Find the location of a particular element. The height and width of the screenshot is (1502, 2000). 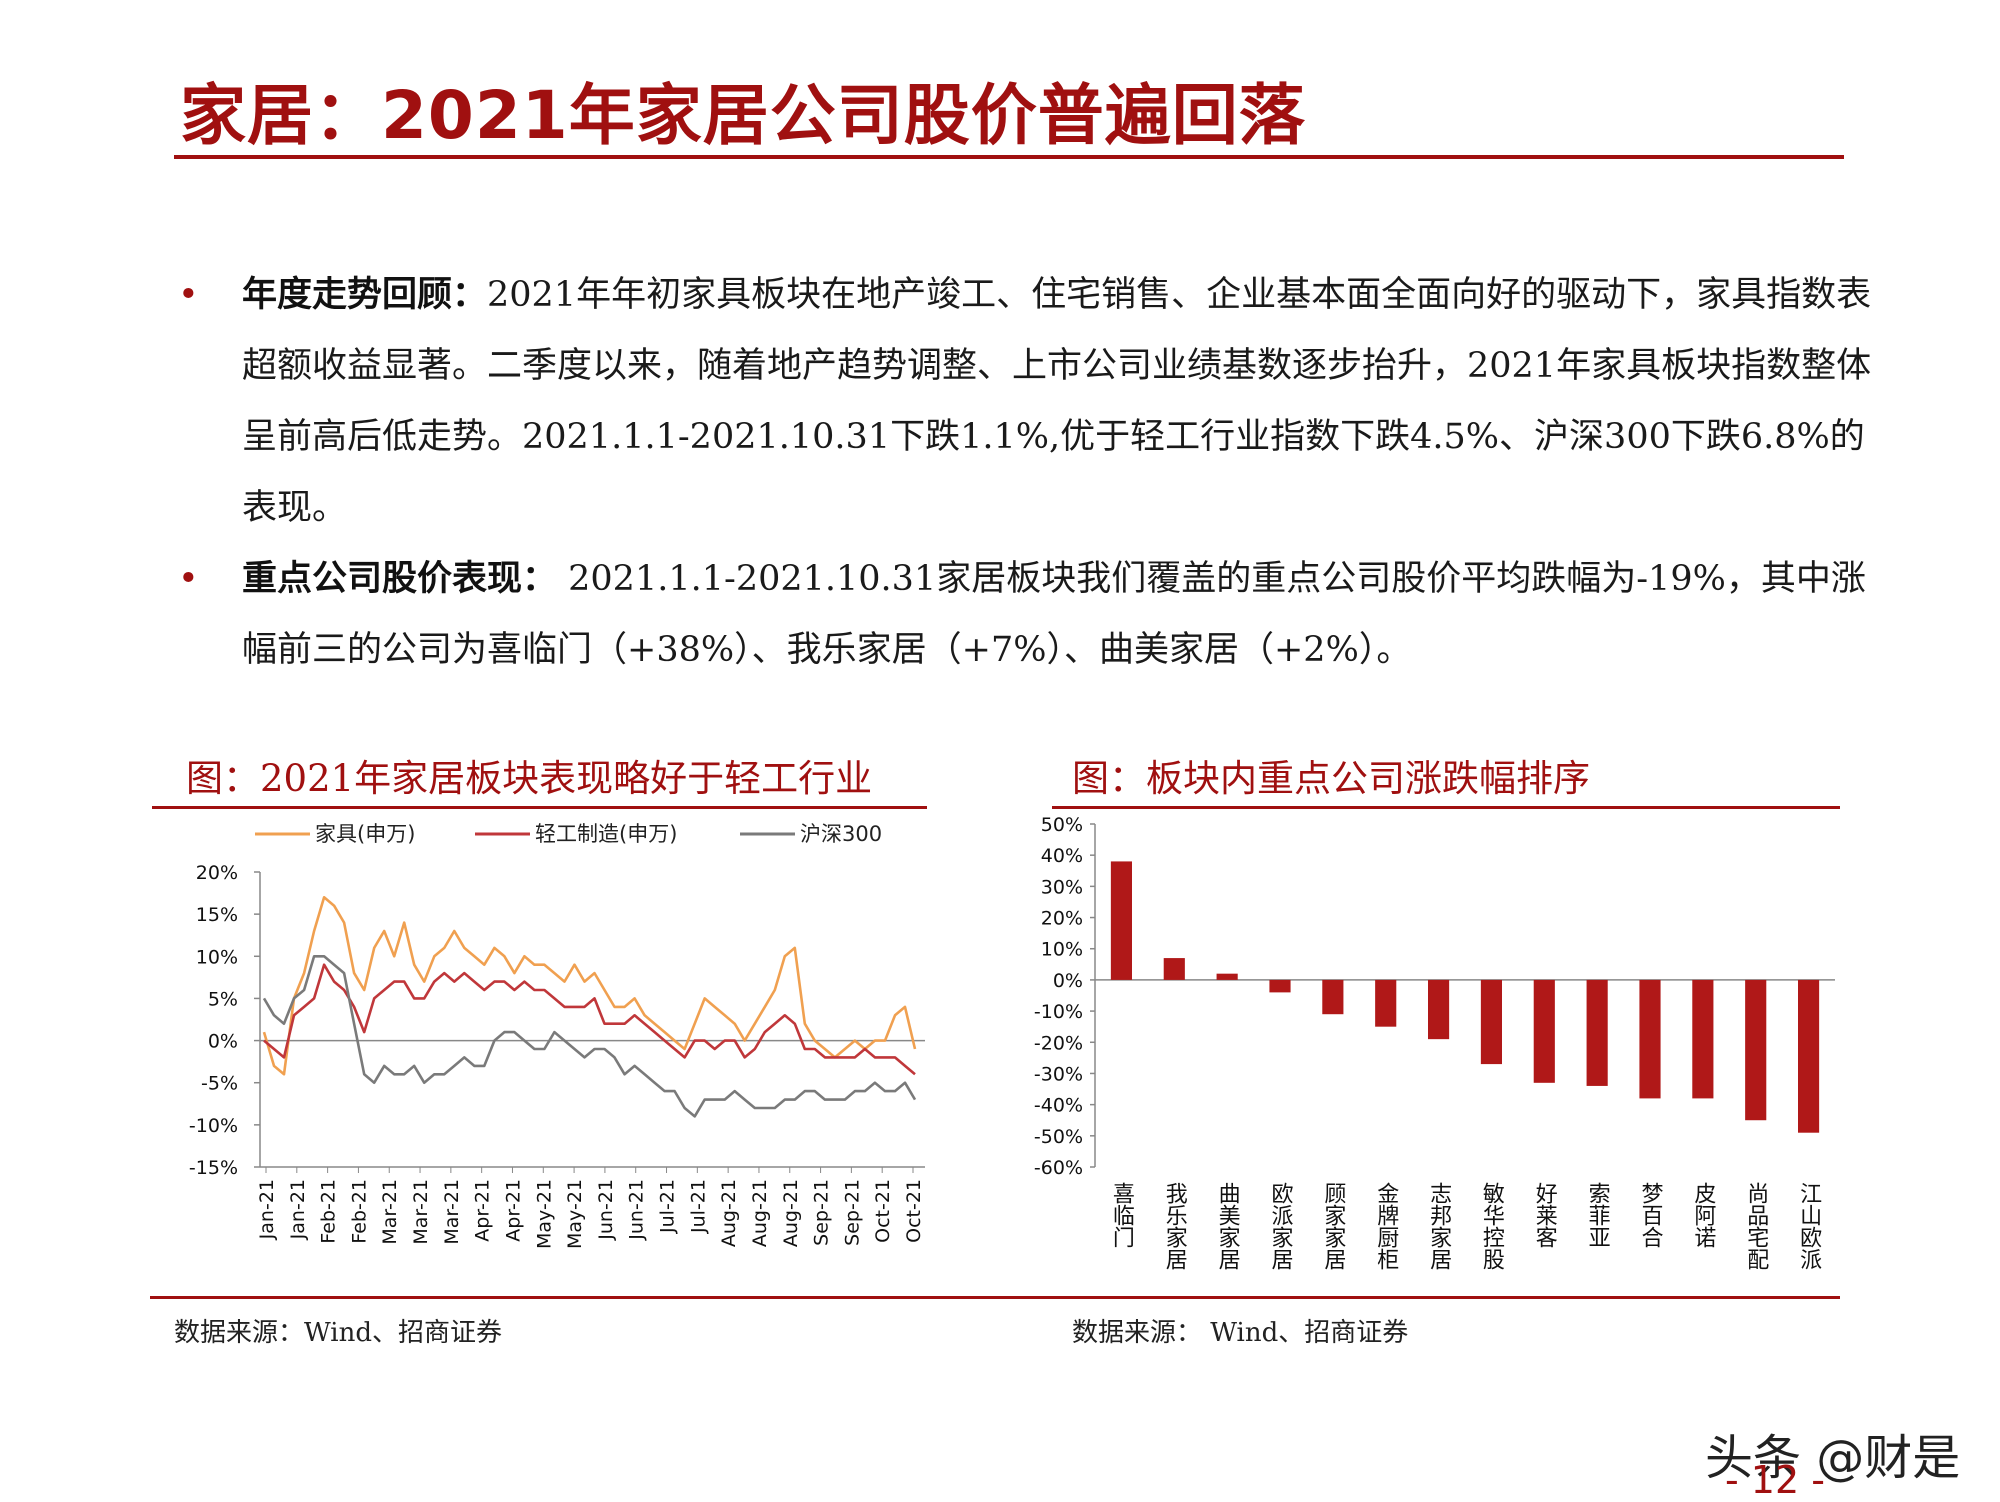

bullet-lead: 重点公司股价表现： is located at coordinates (400, 579).